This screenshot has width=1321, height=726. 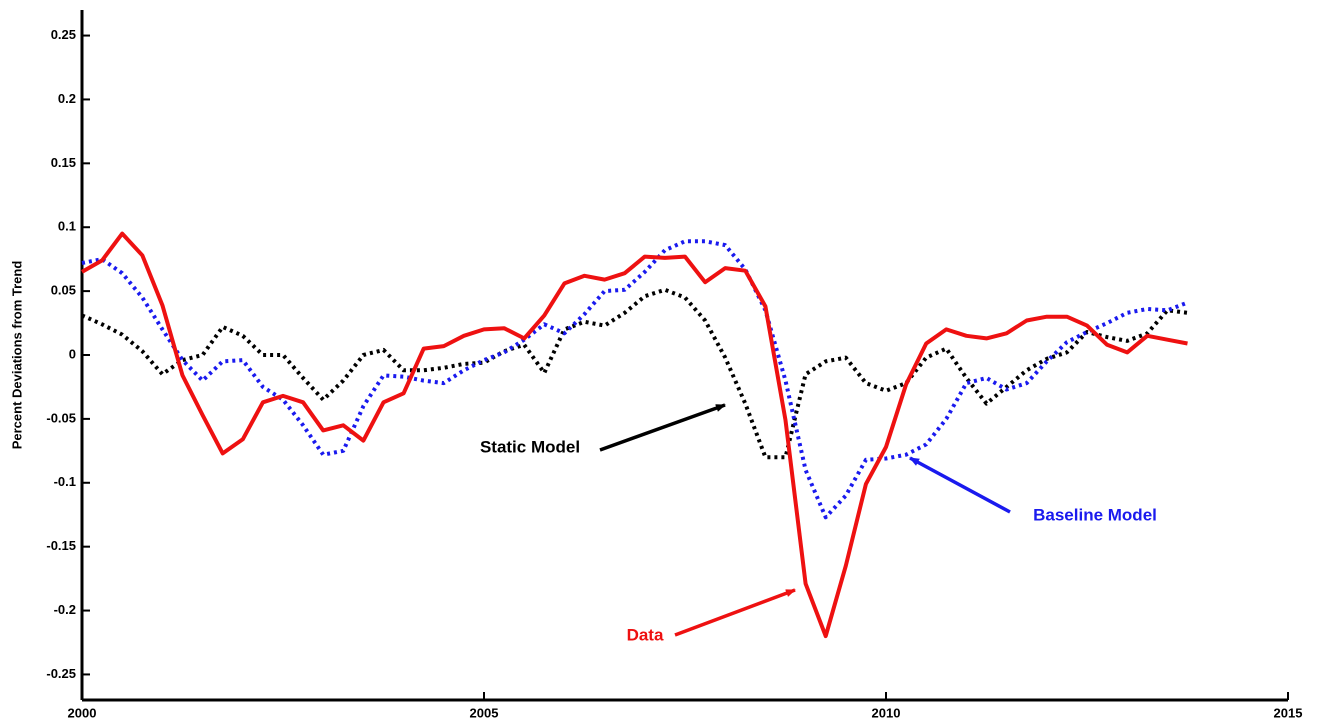 What do you see at coordinates (484, 712) in the screenshot?
I see `x-tick-label: 2005` at bounding box center [484, 712].